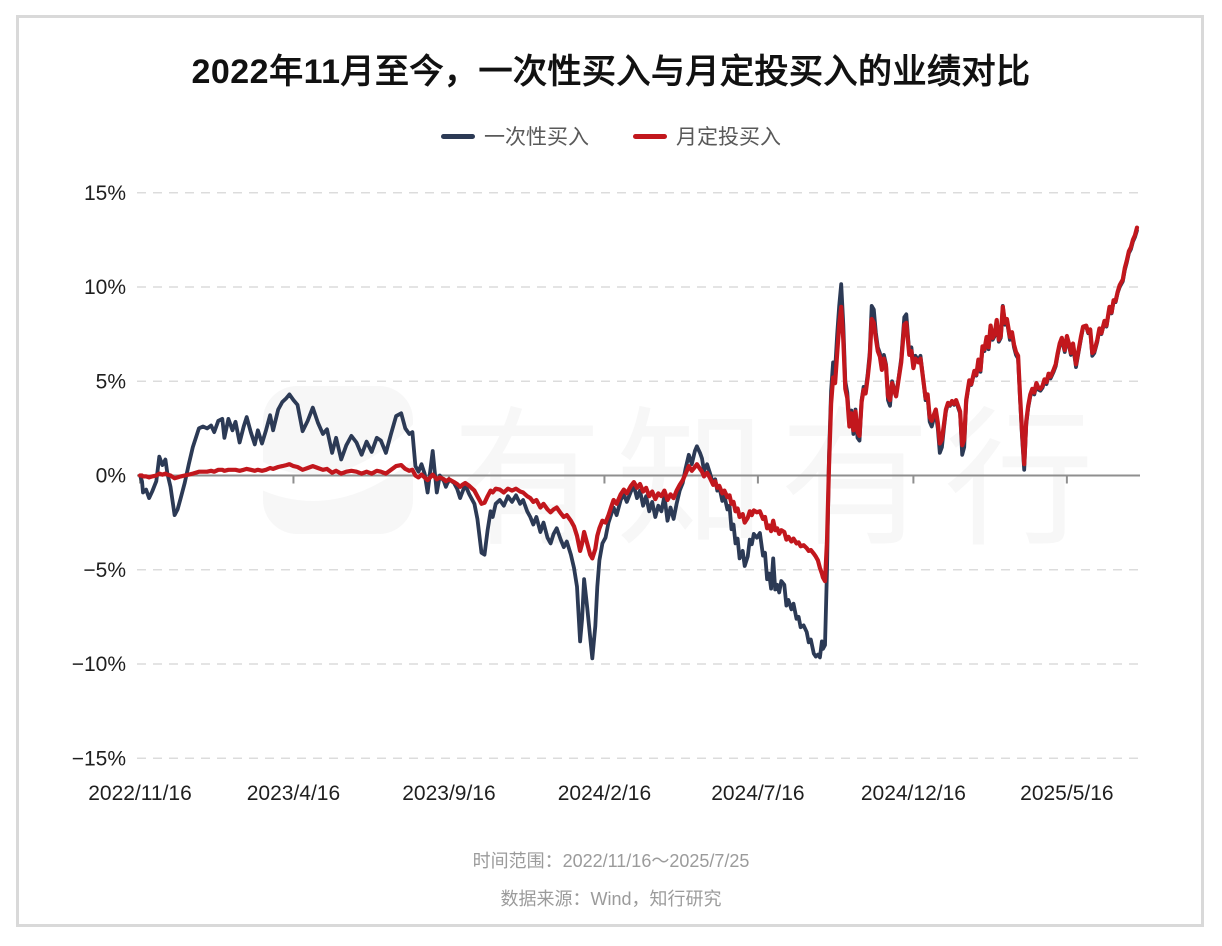 The image size is (1222, 946). I want to click on x-tick-label: 2022/11/16, so click(140, 793).